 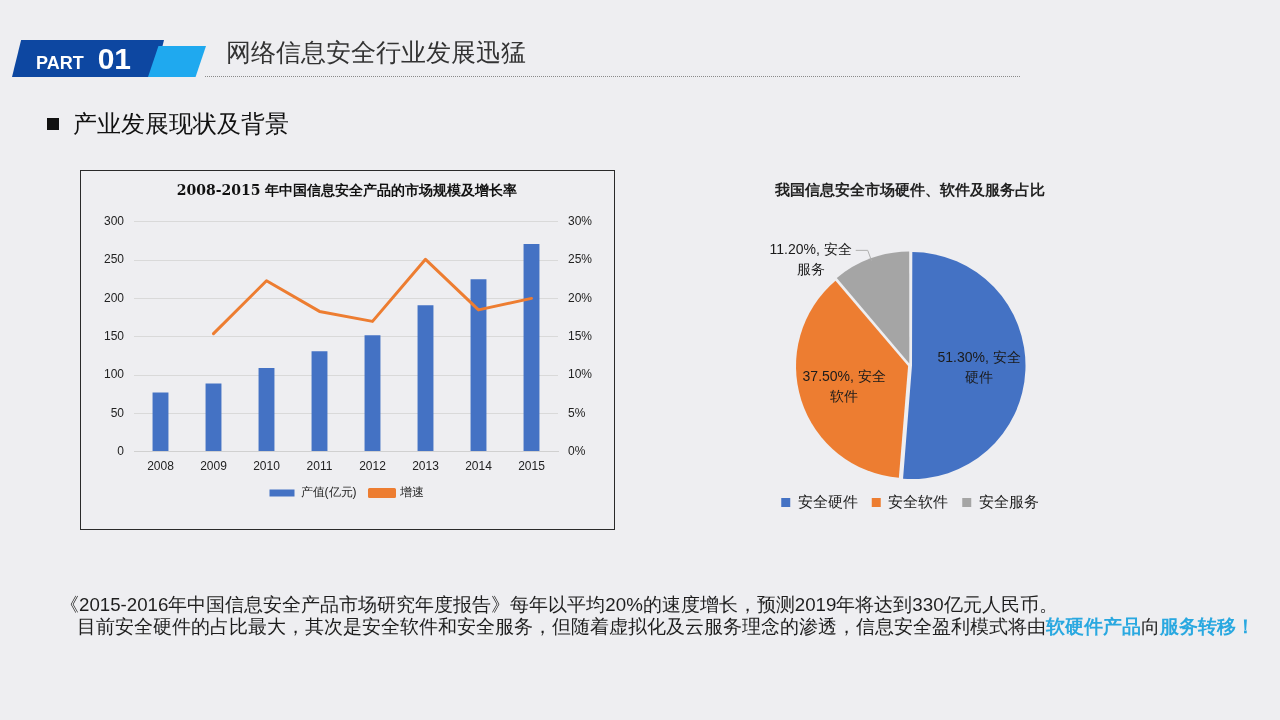 What do you see at coordinates (844, 385) in the screenshot?
I see `data-label: 37.50%, 安全软件` at bounding box center [844, 385].